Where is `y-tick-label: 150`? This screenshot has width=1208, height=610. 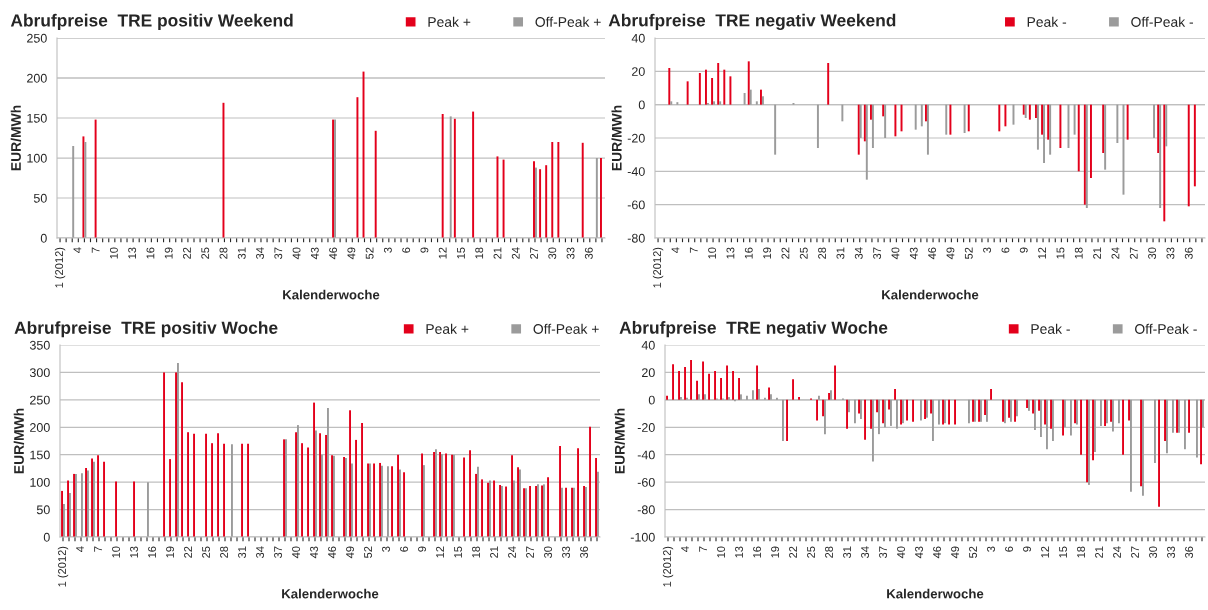 y-tick-label: 150 is located at coordinates (40, 455).